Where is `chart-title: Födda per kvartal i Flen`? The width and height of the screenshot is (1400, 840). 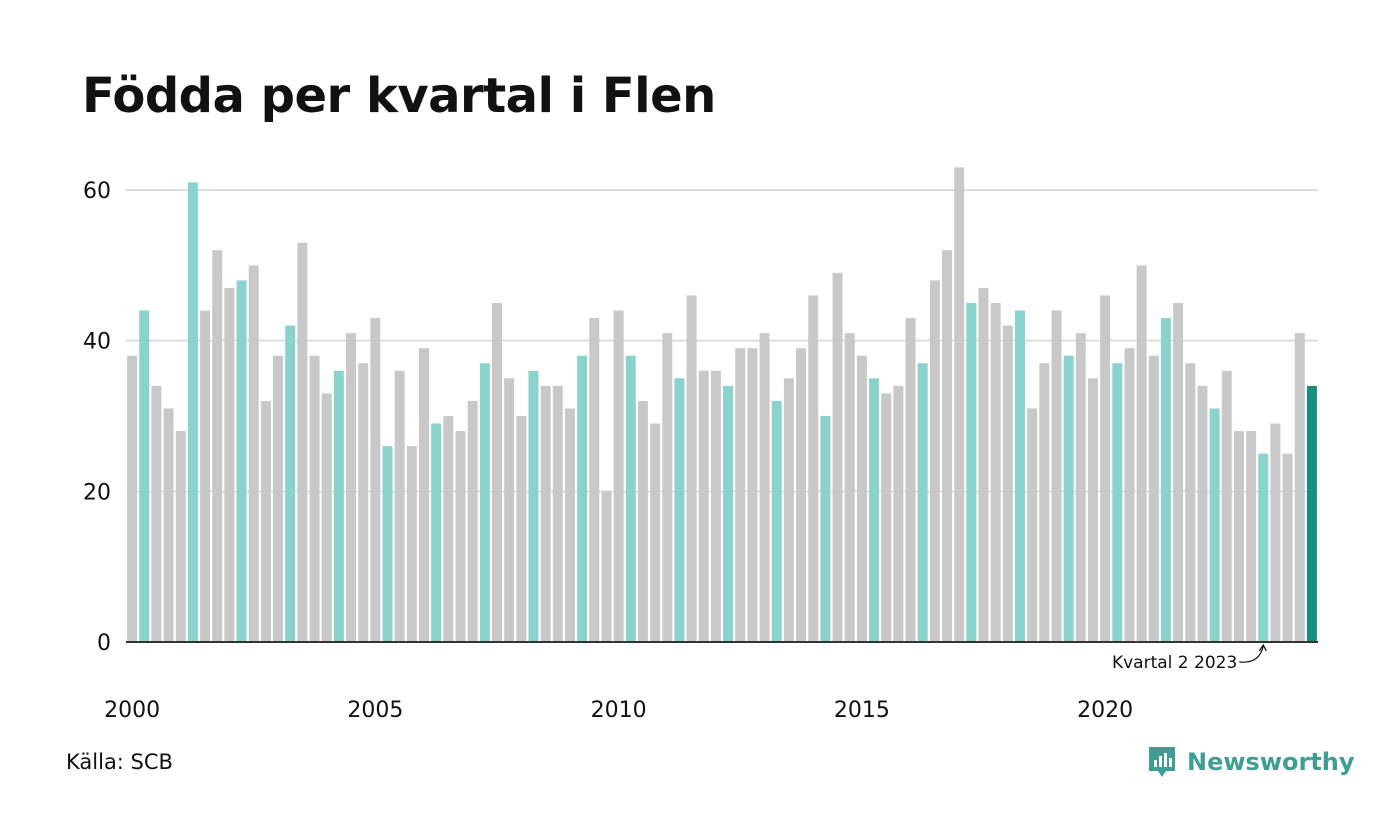
chart-title: Födda per kvartal i Flen is located at coordinates (399, 96).